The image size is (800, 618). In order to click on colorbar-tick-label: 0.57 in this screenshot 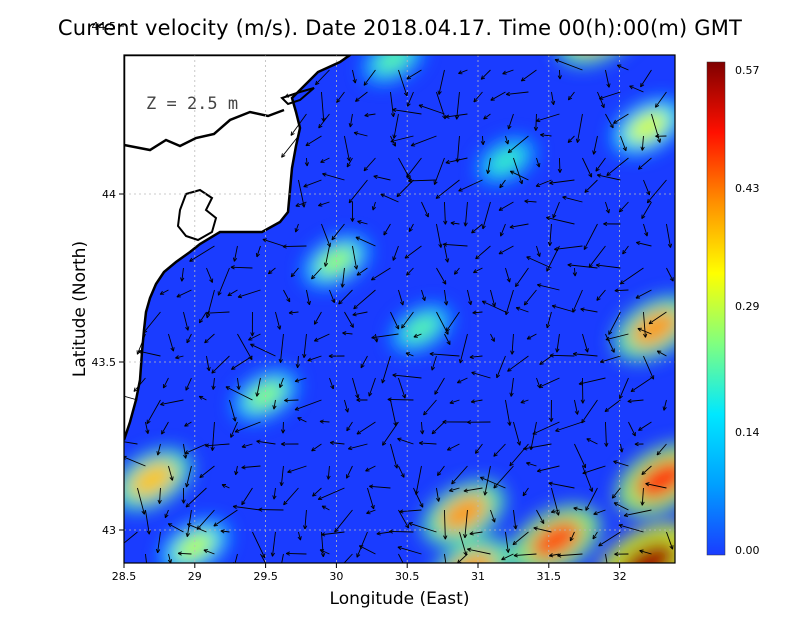, I will do `click(747, 70)`.